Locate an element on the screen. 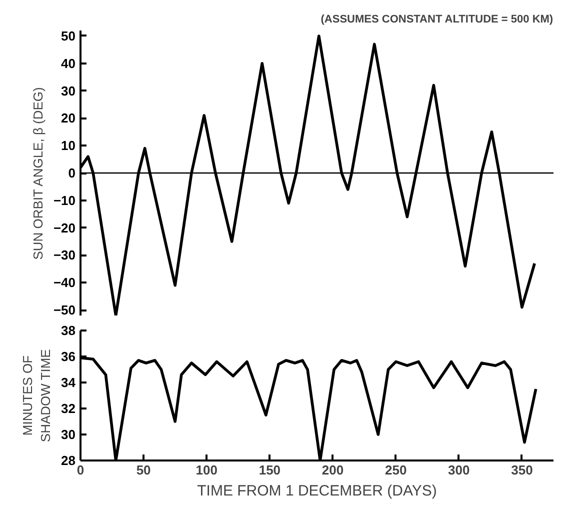  x-tick-label: 50 is located at coordinates (143, 470).